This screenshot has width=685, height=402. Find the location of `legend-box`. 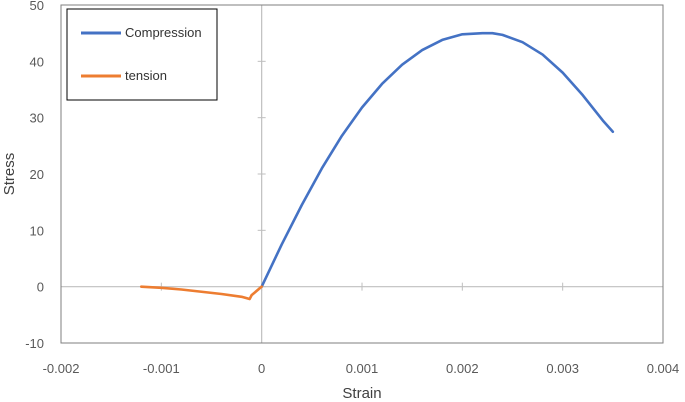

legend-box is located at coordinates (142, 54).